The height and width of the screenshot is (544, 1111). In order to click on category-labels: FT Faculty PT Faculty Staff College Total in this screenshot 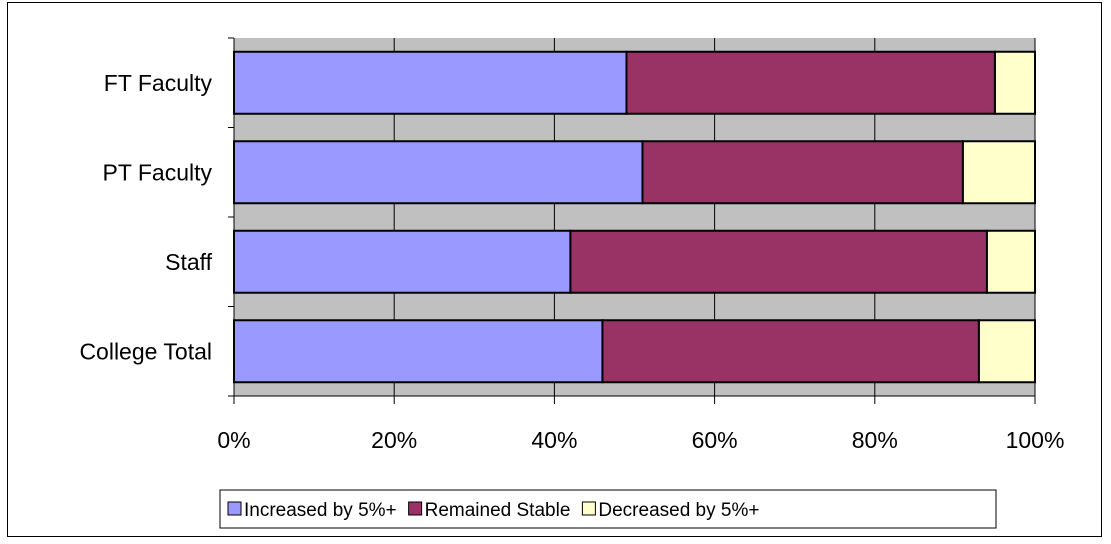, I will do `click(145, 217)`.